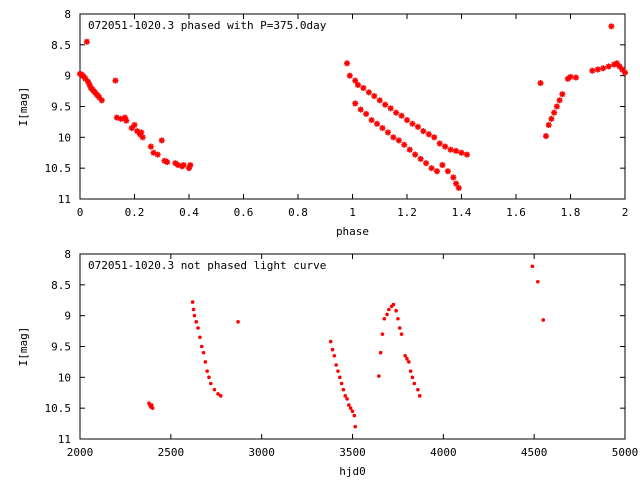  I want to click on x-tick-label: 1.8, so click(571, 212).